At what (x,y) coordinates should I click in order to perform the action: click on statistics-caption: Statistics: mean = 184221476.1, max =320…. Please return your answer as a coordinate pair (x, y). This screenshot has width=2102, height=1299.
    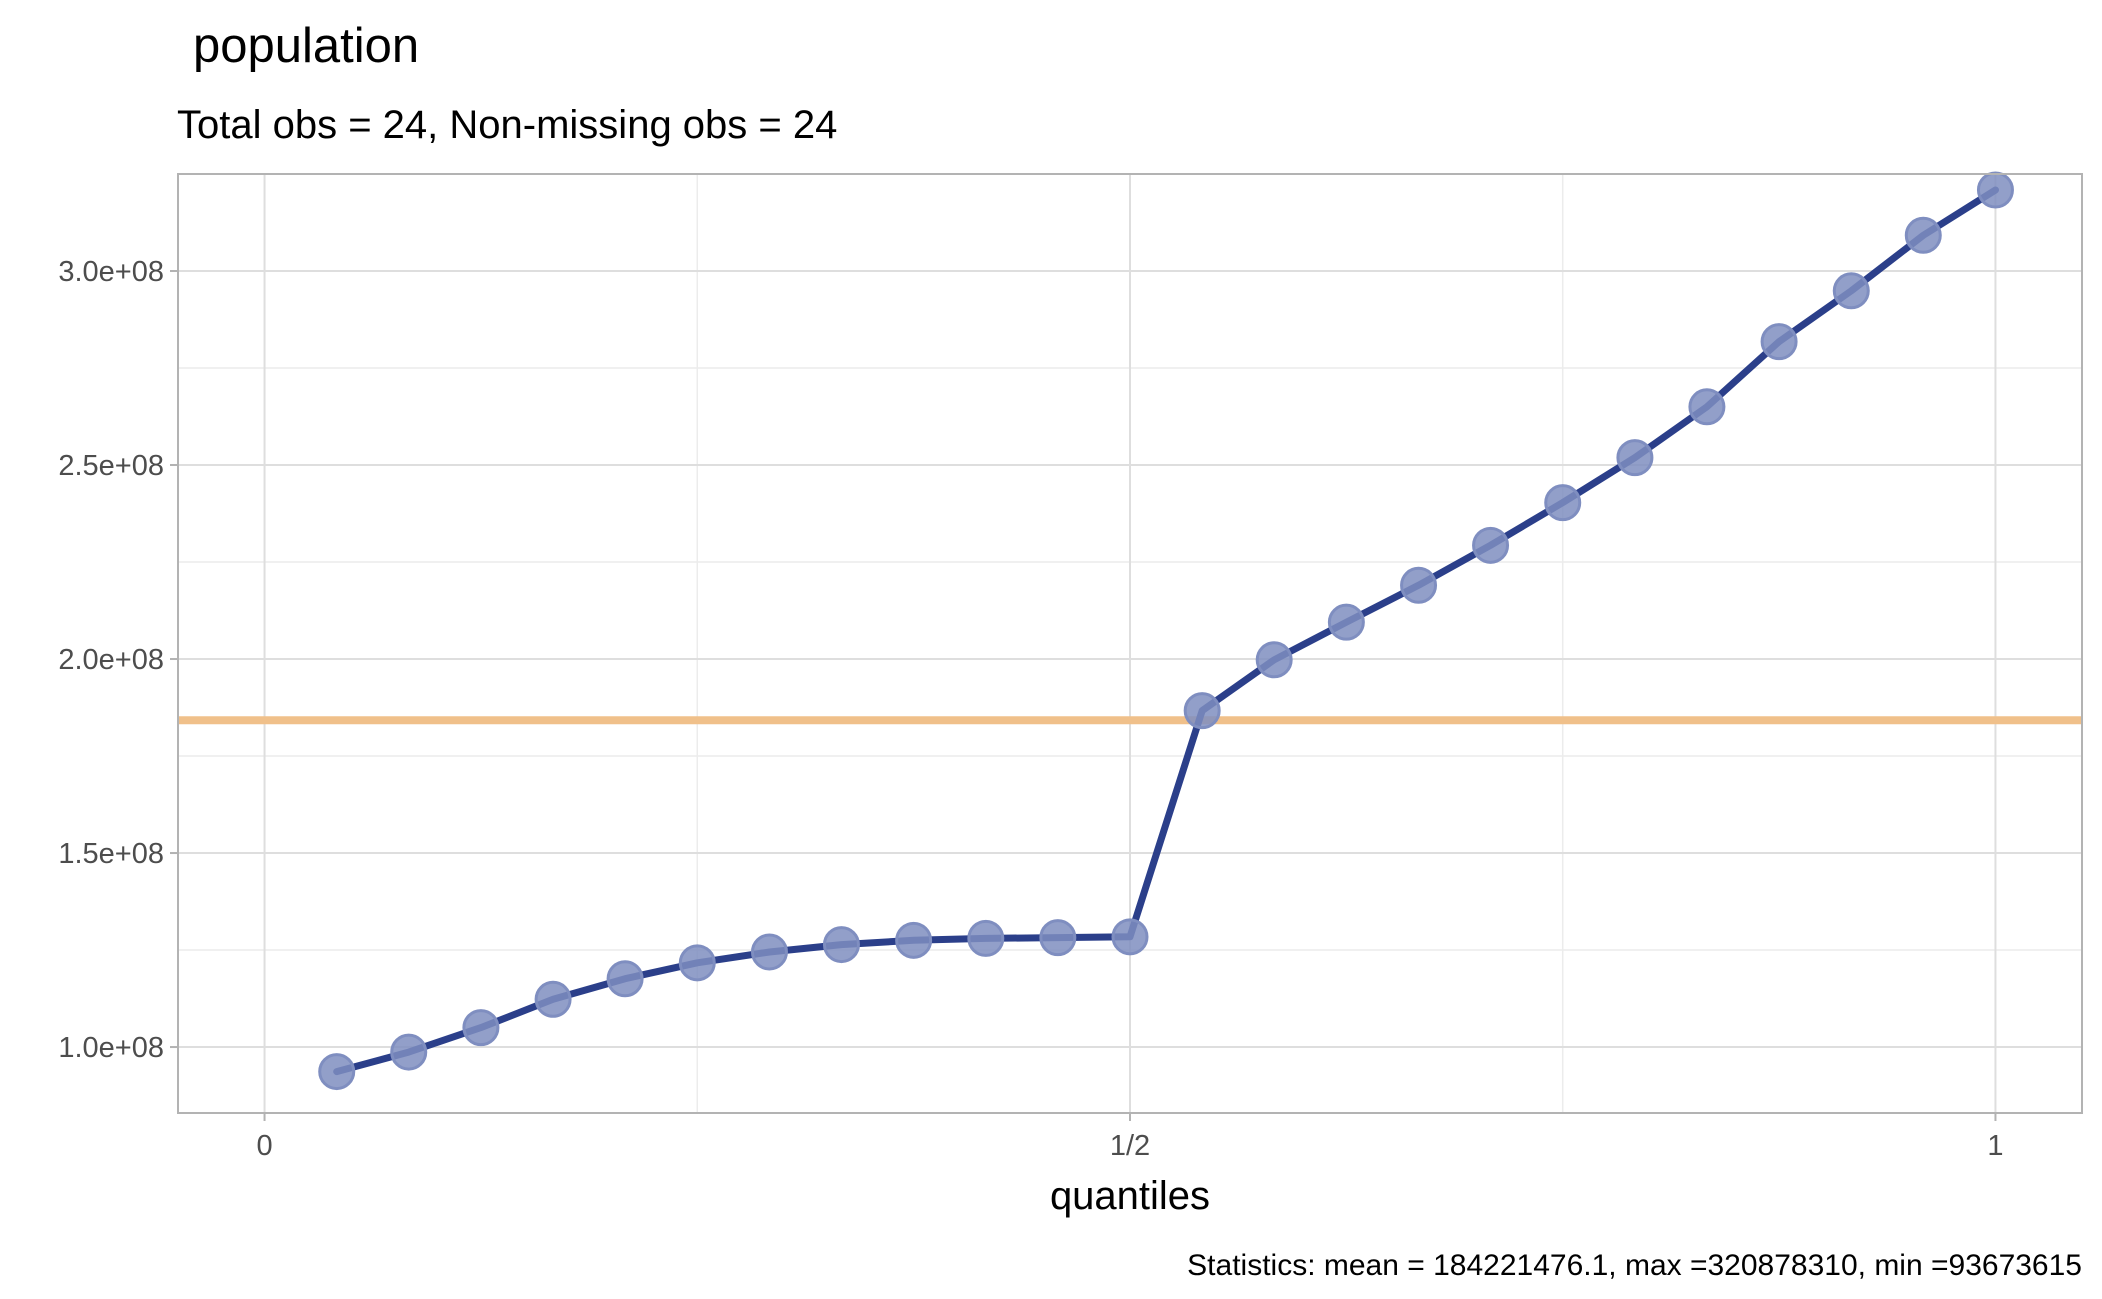
    Looking at the image, I should click on (1634, 1265).